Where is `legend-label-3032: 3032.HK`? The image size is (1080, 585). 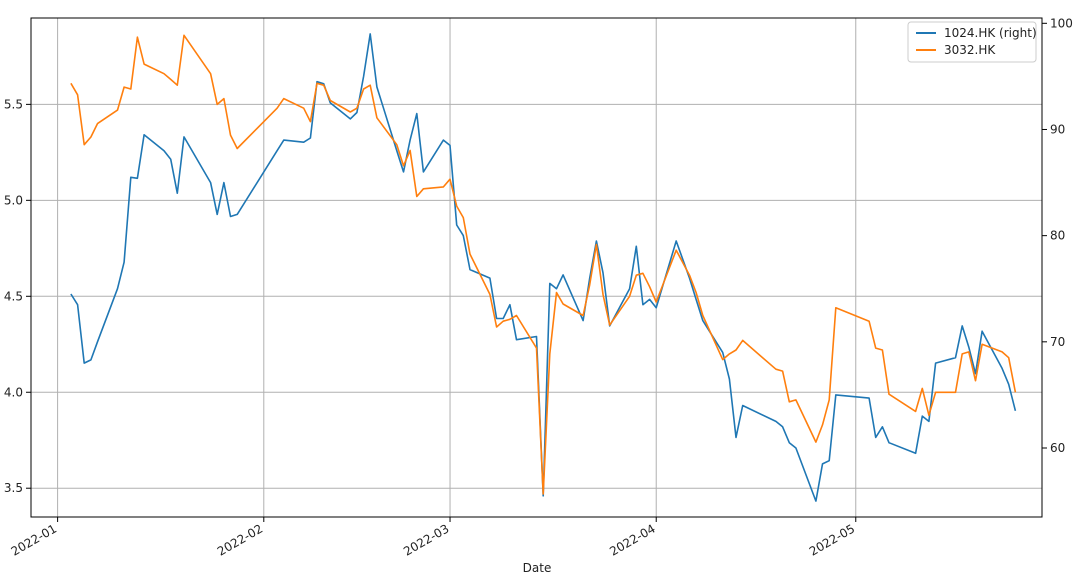 legend-label-3032: 3032.HK is located at coordinates (970, 50).